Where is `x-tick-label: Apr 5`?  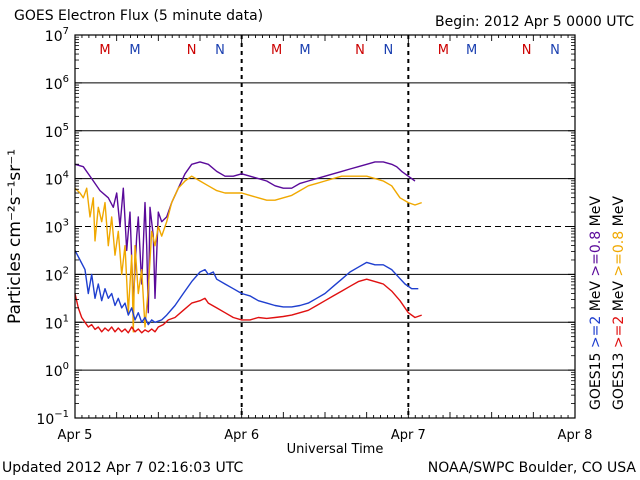
x-tick-label: Apr 5 is located at coordinates (75, 435).